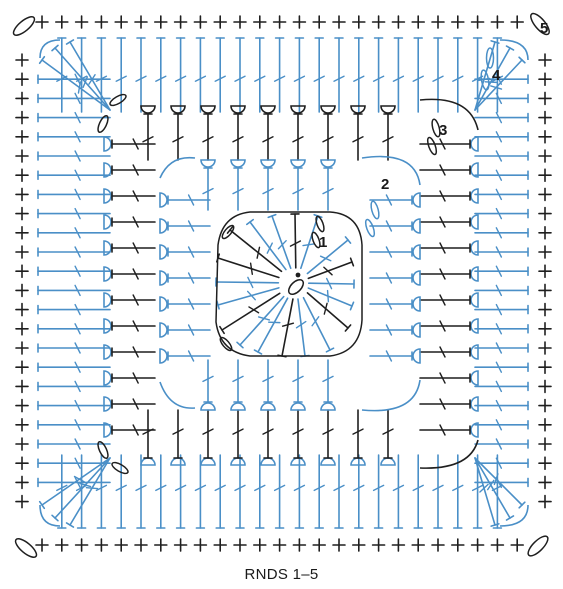 This screenshot has width=563, height=589. Describe the element at coordinates (26, 548) in the screenshot. I see `corner-chain-bl` at that location.